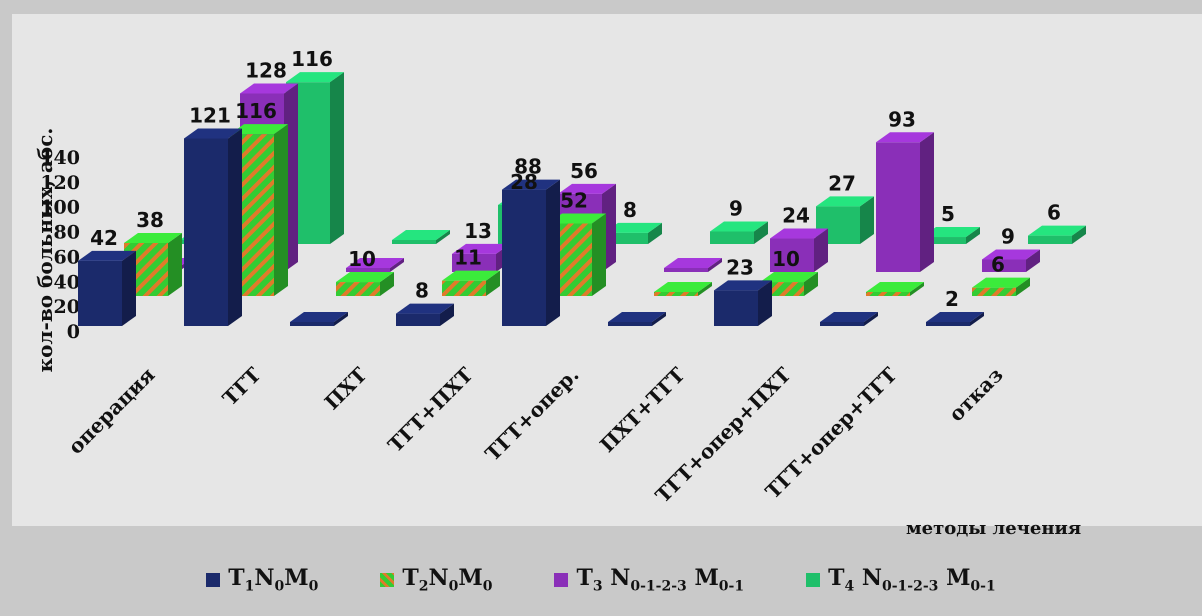  I want to click on y-tick-label: 100, so click(60, 208).